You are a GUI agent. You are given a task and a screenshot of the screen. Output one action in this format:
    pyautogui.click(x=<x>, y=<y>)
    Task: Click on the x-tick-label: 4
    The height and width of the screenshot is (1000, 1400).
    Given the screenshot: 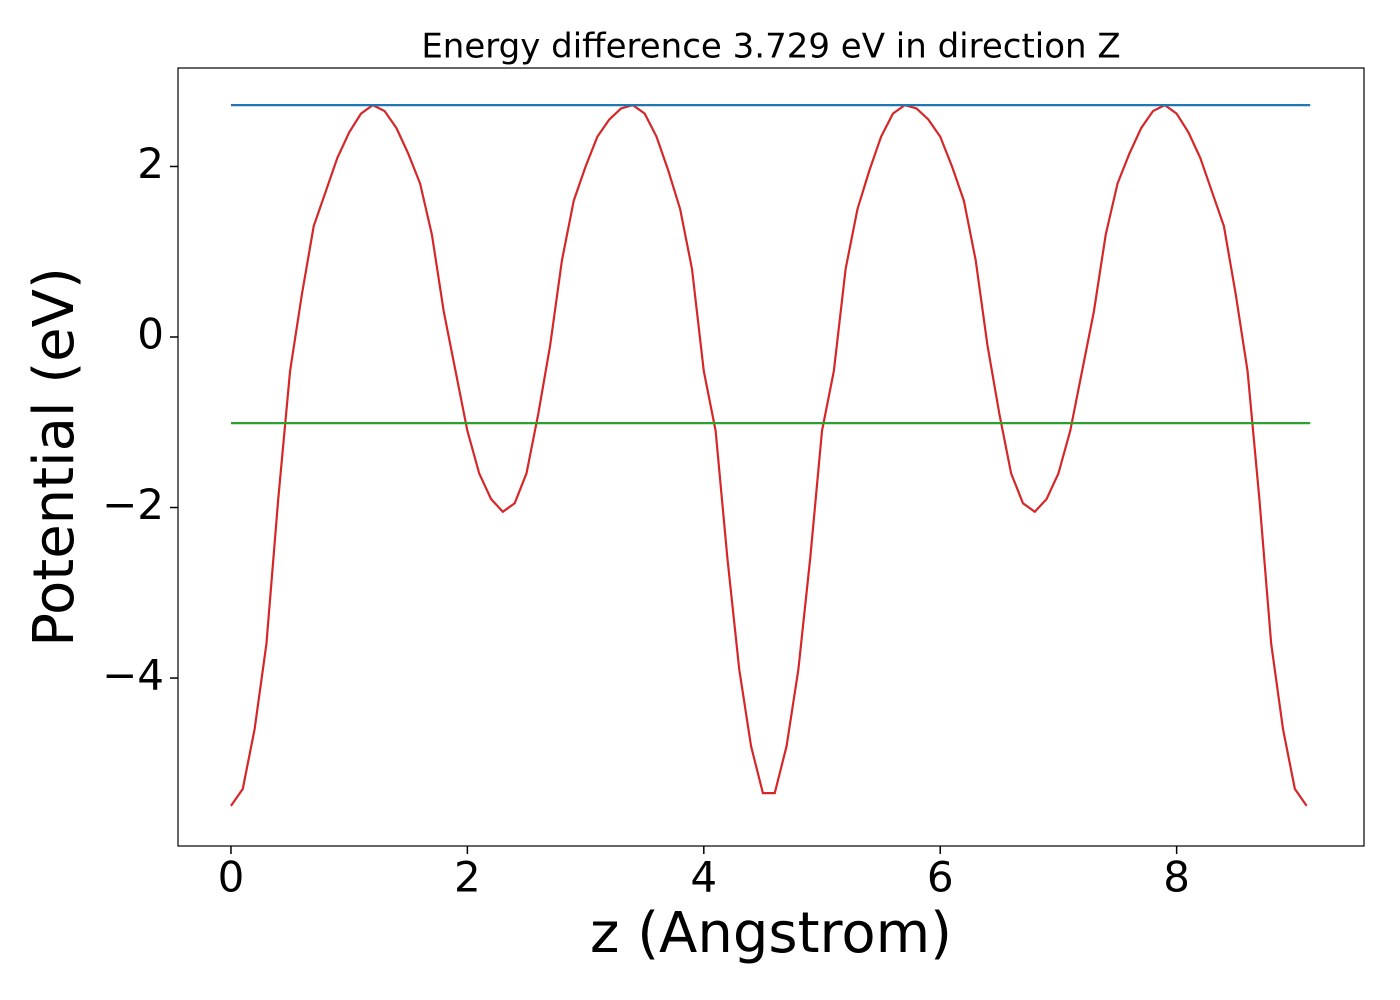 What is the action you would take?
    pyautogui.click(x=703, y=877)
    